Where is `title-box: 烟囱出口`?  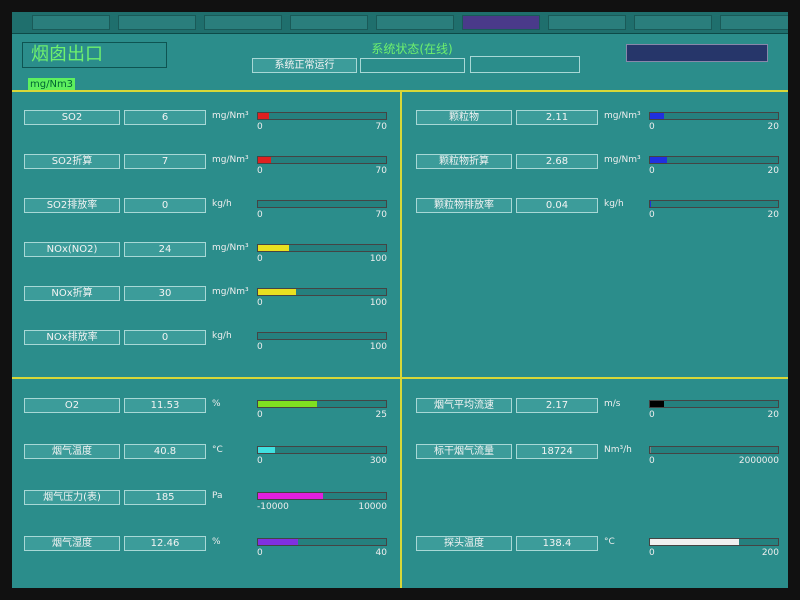 title-box: 烟囱出口 is located at coordinates (94, 55).